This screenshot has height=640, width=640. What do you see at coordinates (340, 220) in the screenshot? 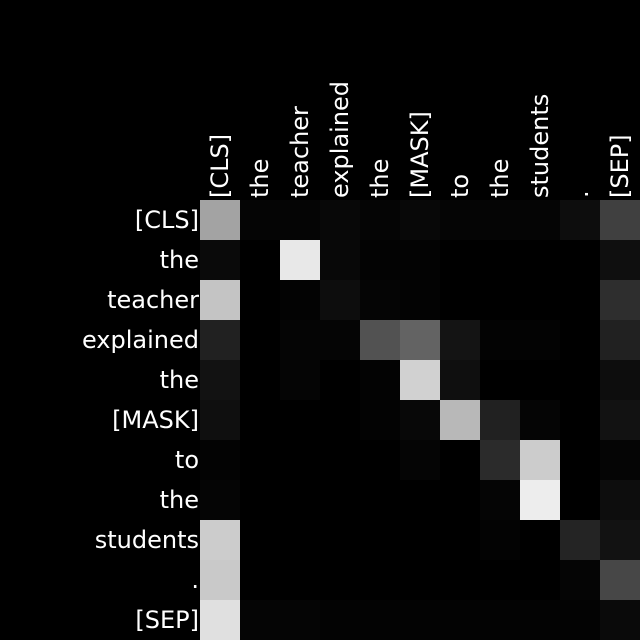
I see `heatmap-cell-r0-c3` at bounding box center [340, 220].